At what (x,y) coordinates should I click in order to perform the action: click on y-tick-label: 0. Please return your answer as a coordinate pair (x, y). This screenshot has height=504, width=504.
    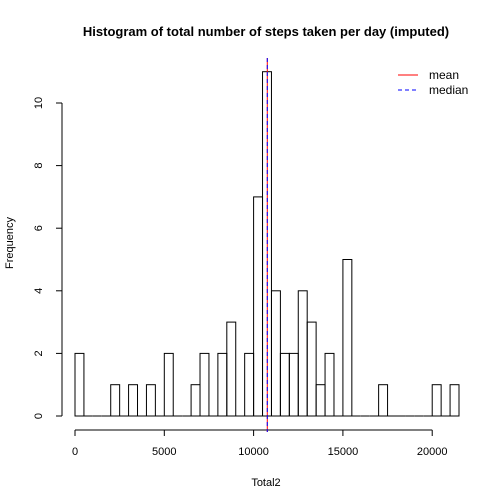
    Looking at the image, I should click on (39, 416).